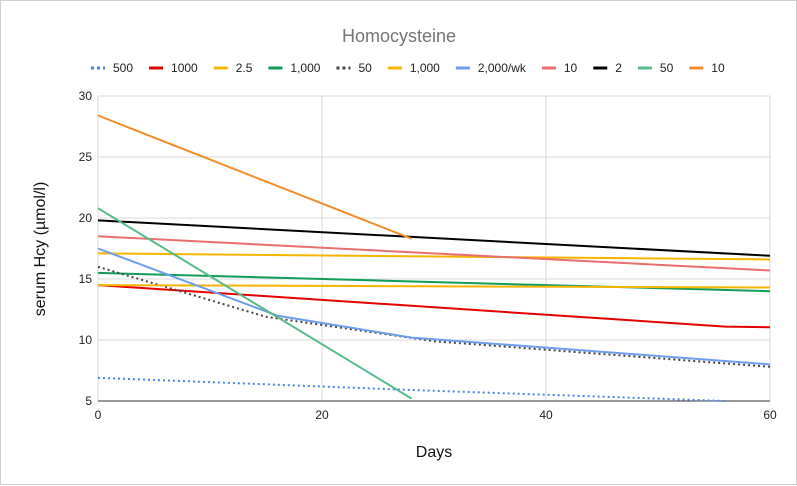 The width and height of the screenshot is (797, 486). Describe the element at coordinates (436, 415) in the screenshot. I see `x-axis-ticks: 0 20 40 60` at that location.